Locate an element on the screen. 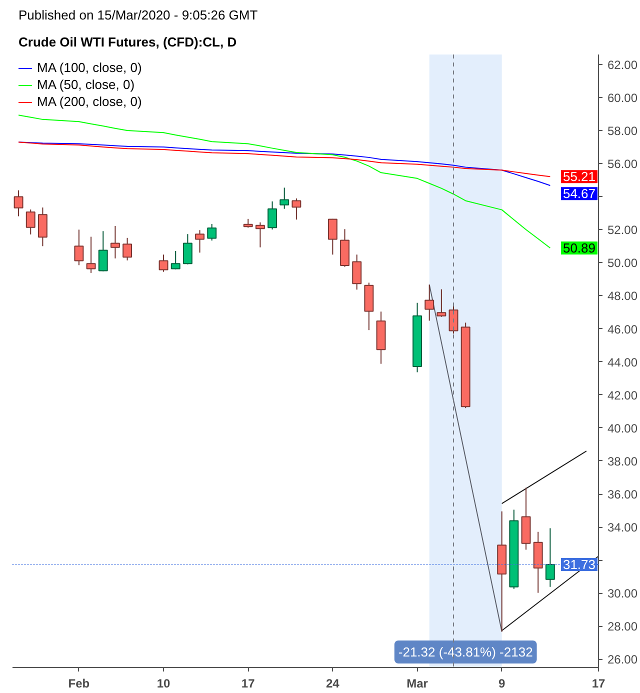  ref-line-label: 31.73 is located at coordinates (579, 564).